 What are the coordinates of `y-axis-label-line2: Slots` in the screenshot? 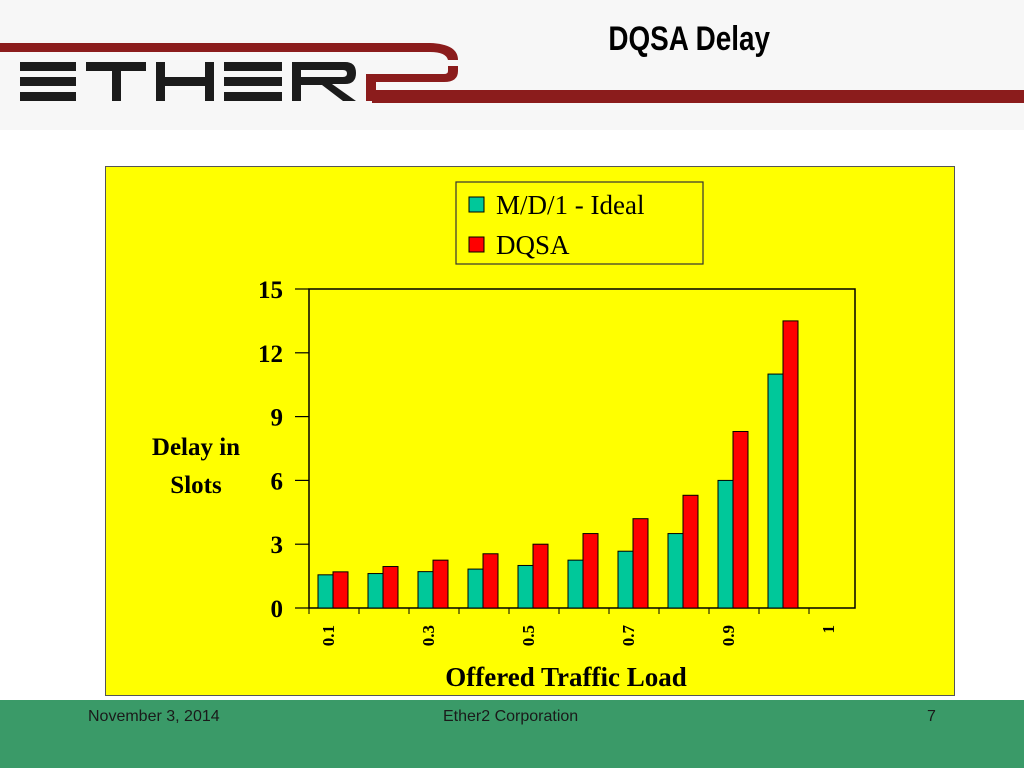 It's located at (196, 485).